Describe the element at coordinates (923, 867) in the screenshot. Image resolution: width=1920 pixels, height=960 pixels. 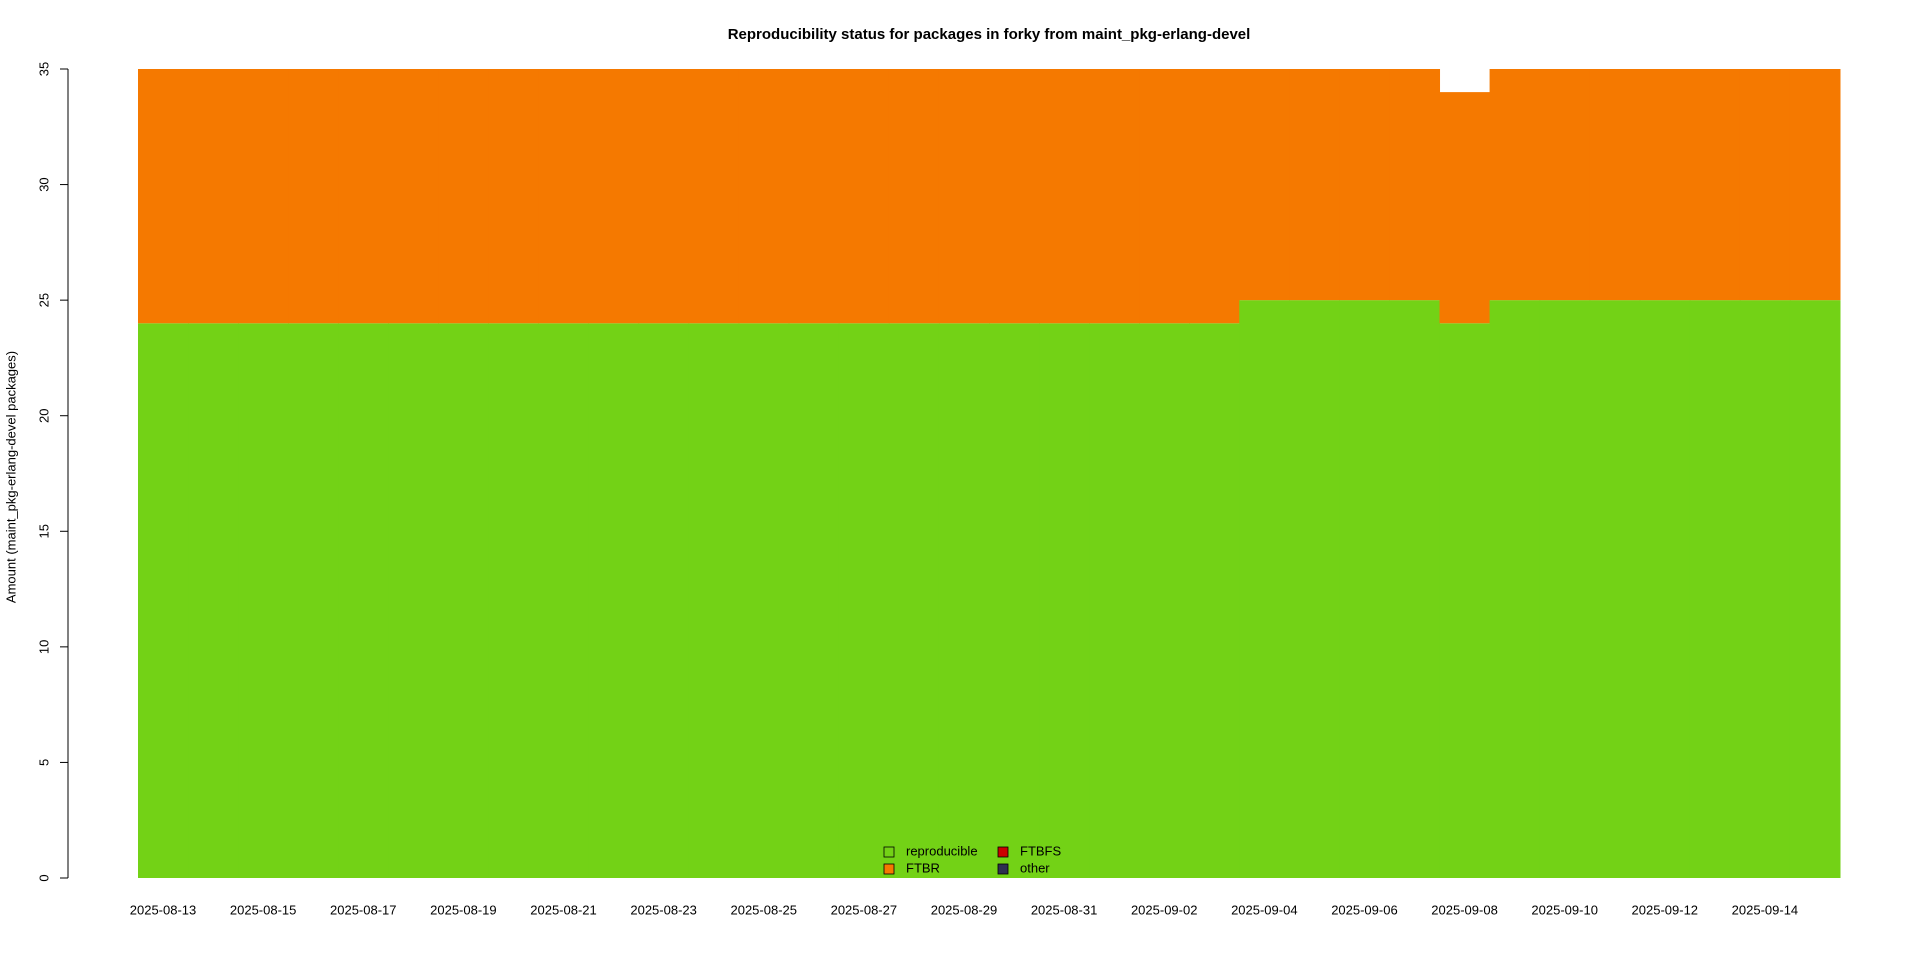
I see `legend-label: FTBR` at that location.